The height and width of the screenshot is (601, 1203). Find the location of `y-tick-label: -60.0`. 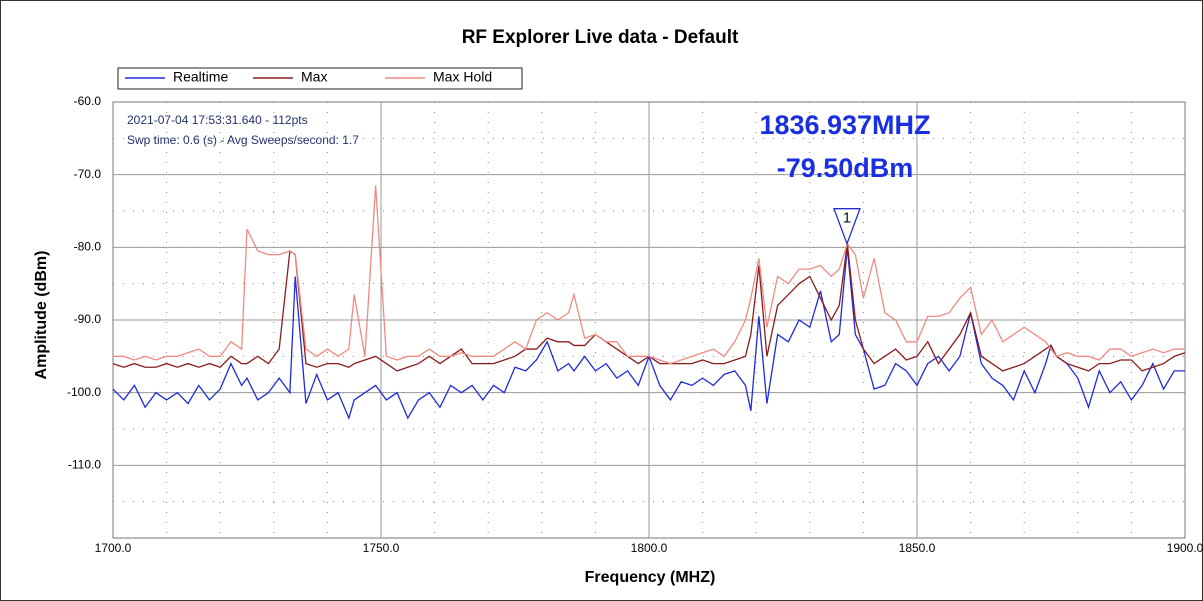

y-tick-label: -60.0 is located at coordinates (88, 101).